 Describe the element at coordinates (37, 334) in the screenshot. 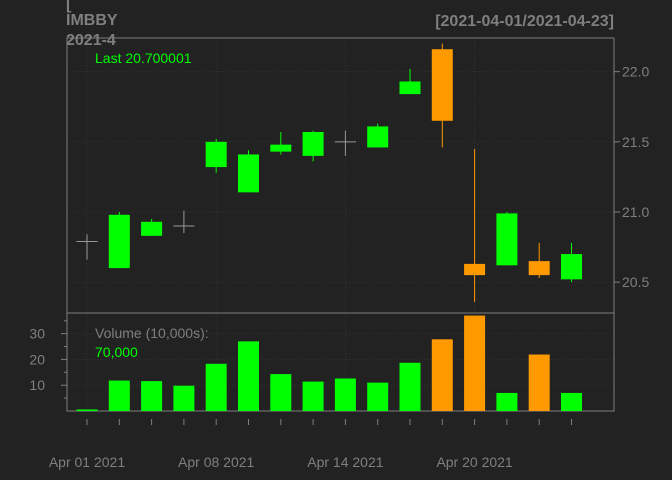

I see `volume-tick-label: 30` at that location.